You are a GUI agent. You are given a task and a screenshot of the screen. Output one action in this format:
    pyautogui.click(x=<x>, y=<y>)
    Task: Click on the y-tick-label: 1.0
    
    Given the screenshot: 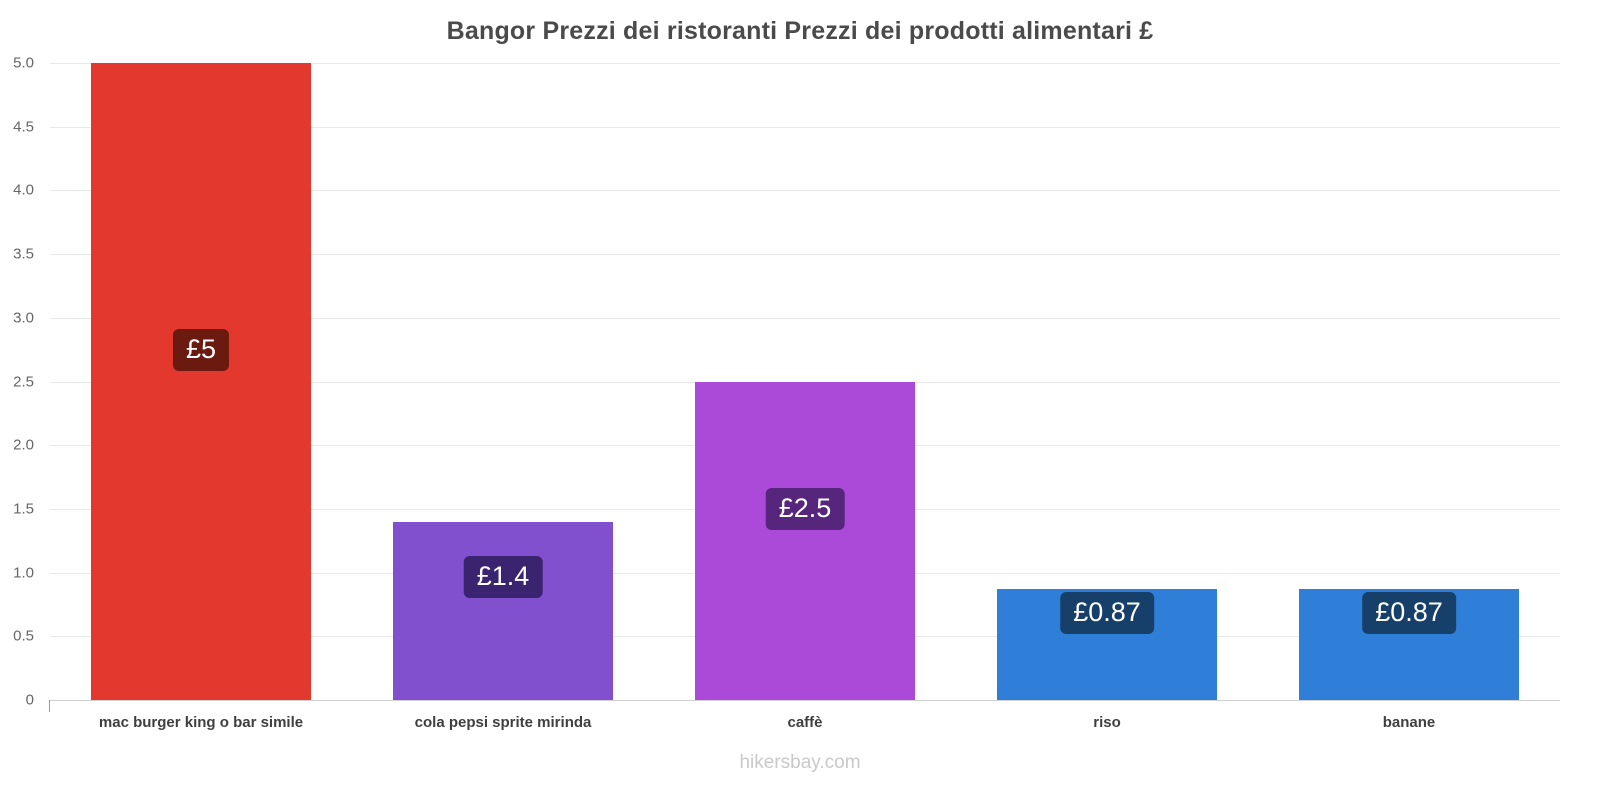 What is the action you would take?
    pyautogui.click(x=23, y=573)
    